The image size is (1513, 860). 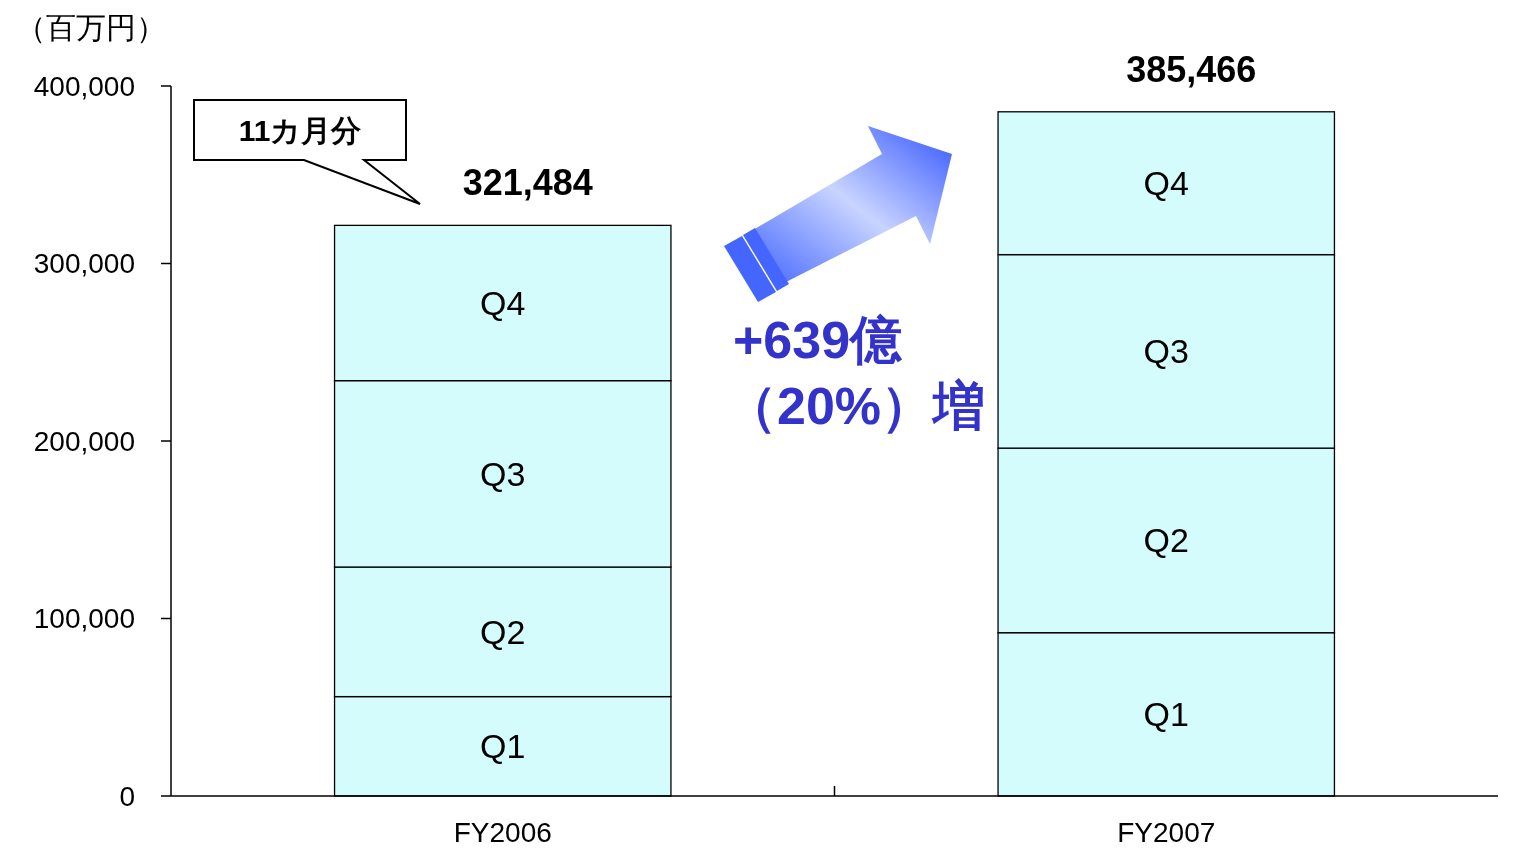 I want to click on text: Q1, so click(x=1166, y=714).